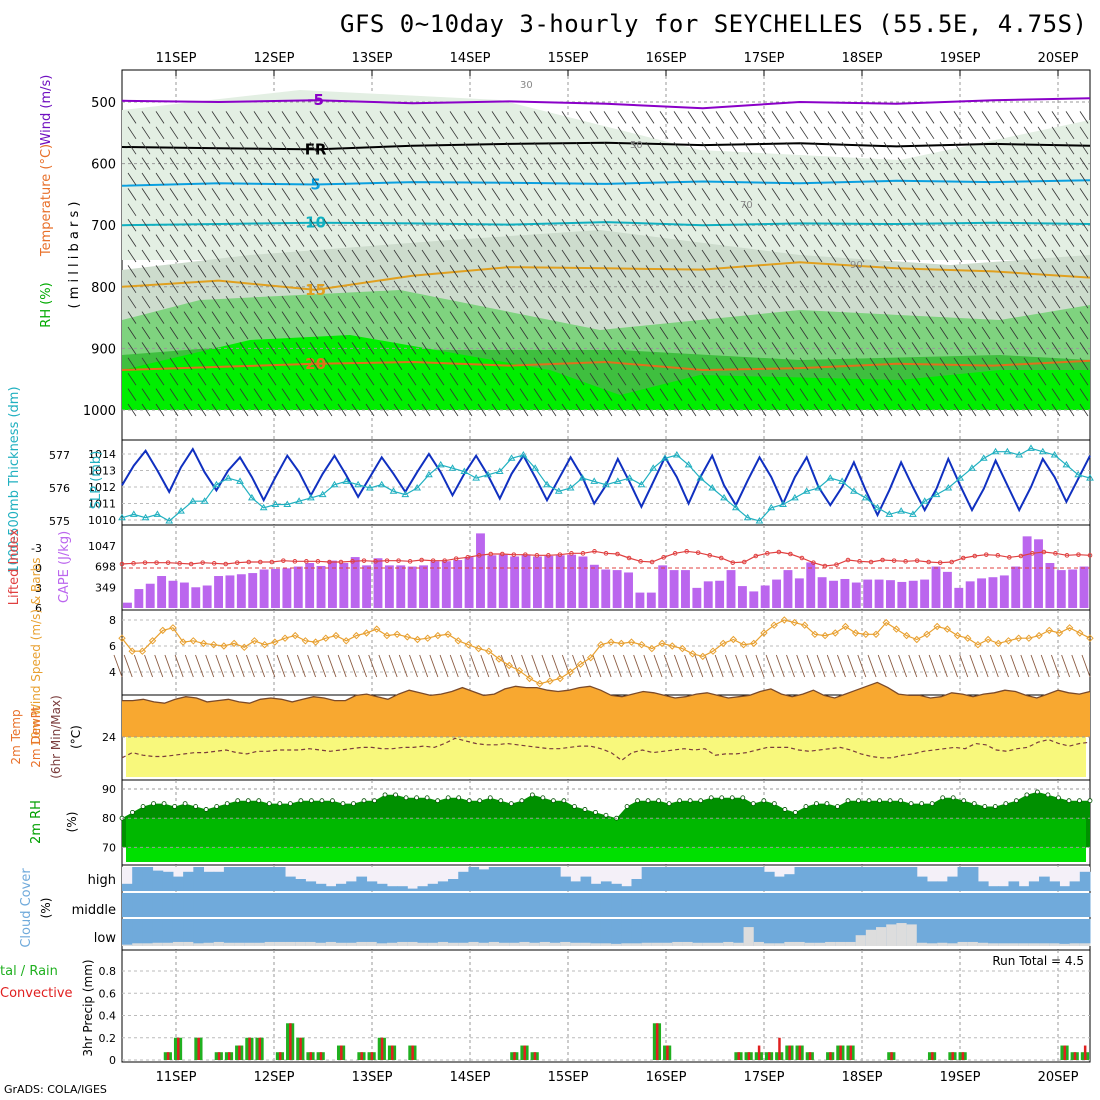 The width and height of the screenshot is (1100, 1100). I want to click on convective-bar, so click(300, 1048).